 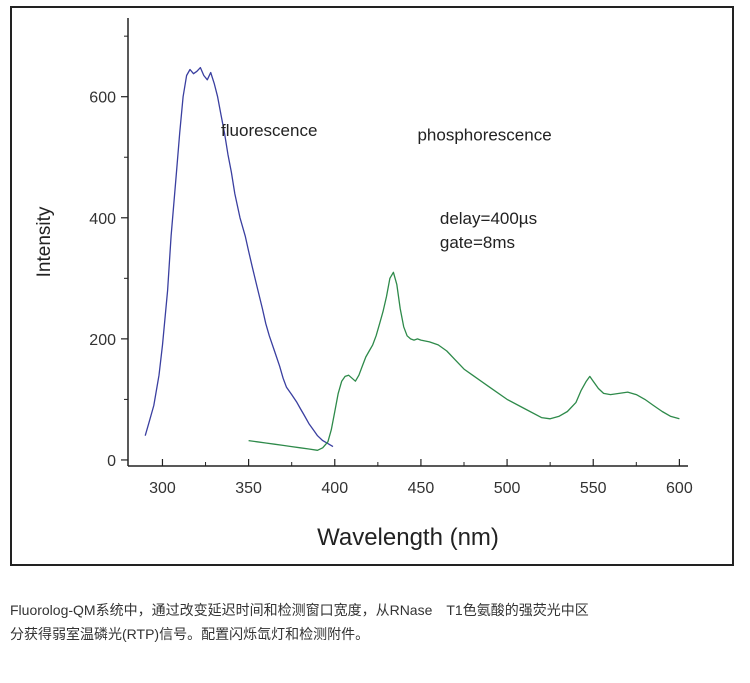 What do you see at coordinates (111, 461) in the screenshot?
I see `y-tick-label: 0` at bounding box center [111, 461].